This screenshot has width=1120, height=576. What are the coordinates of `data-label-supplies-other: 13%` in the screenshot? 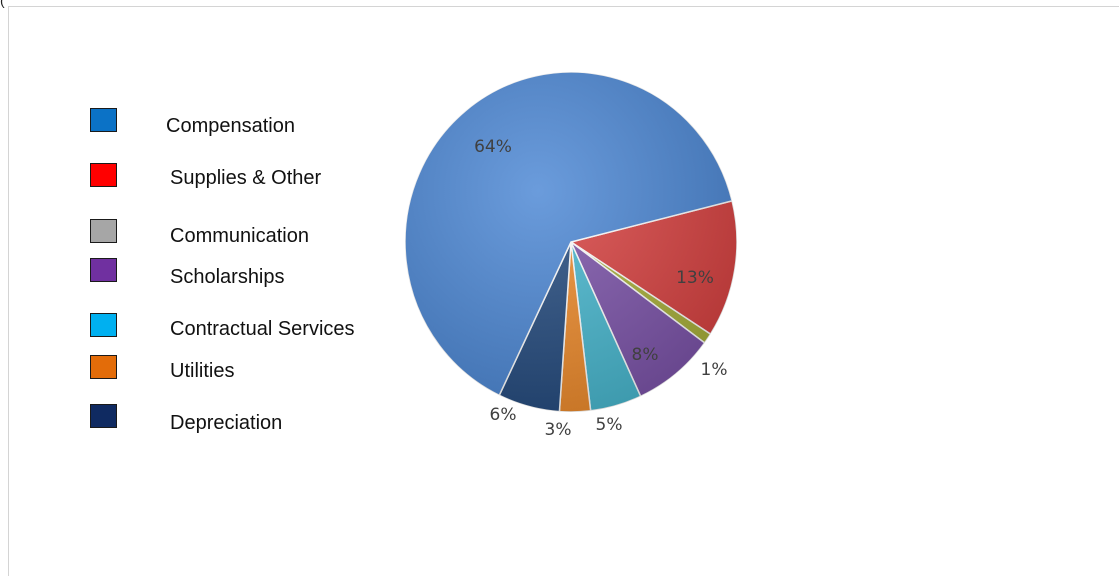 It's located at (695, 278).